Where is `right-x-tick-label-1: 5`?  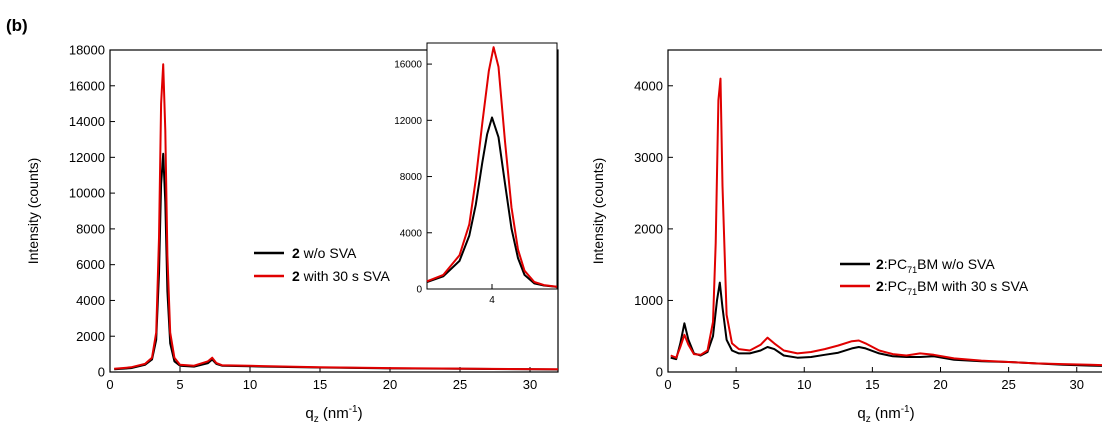 right-x-tick-label-1: 5 is located at coordinates (736, 384).